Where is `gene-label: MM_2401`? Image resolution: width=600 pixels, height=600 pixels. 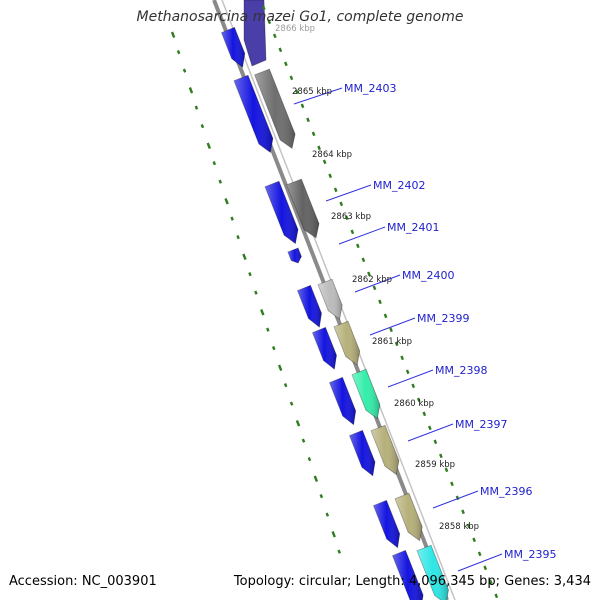
gene-label: MM_2401 is located at coordinates (413, 227).